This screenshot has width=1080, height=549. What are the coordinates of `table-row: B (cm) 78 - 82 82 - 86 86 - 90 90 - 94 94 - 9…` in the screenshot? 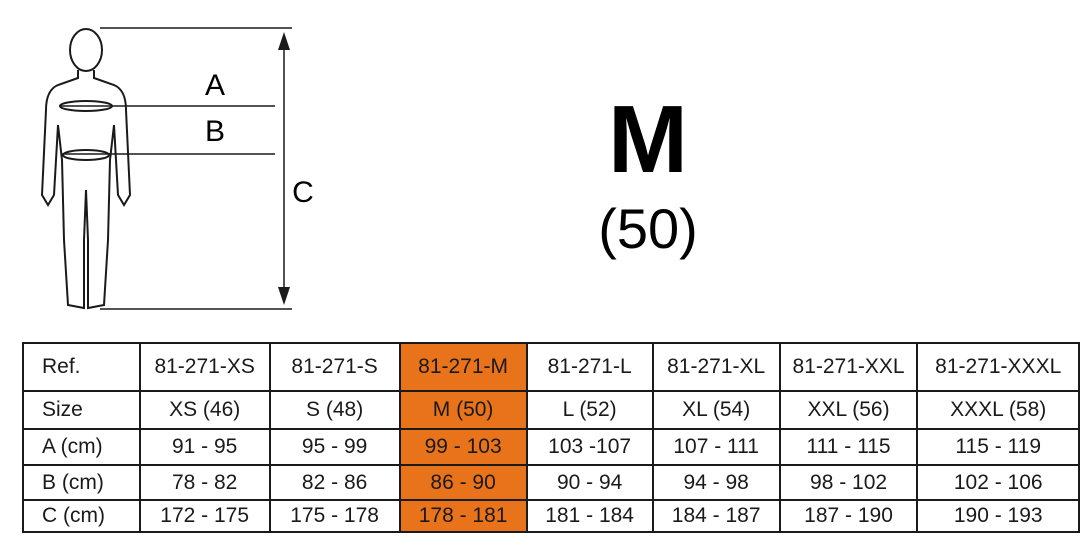 It's located at (551, 482).